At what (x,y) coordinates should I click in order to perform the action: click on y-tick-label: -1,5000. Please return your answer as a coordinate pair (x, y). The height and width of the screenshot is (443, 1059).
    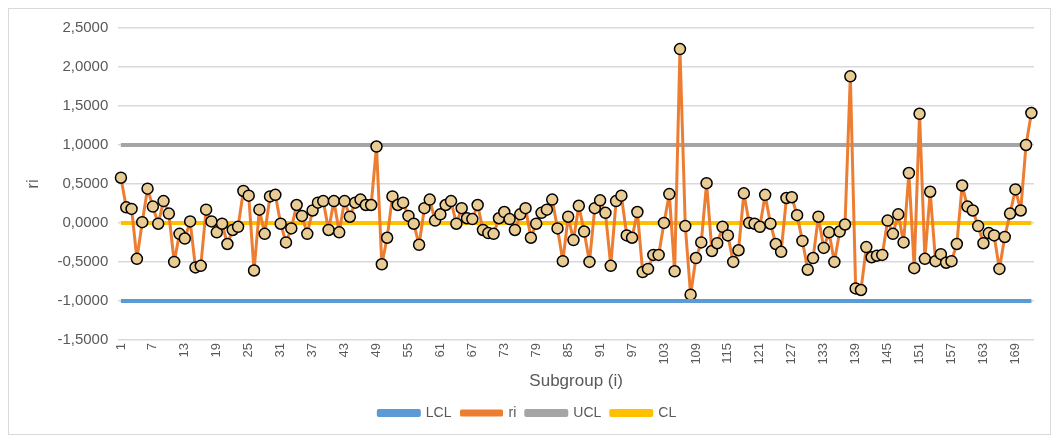
    Looking at the image, I should click on (83, 339).